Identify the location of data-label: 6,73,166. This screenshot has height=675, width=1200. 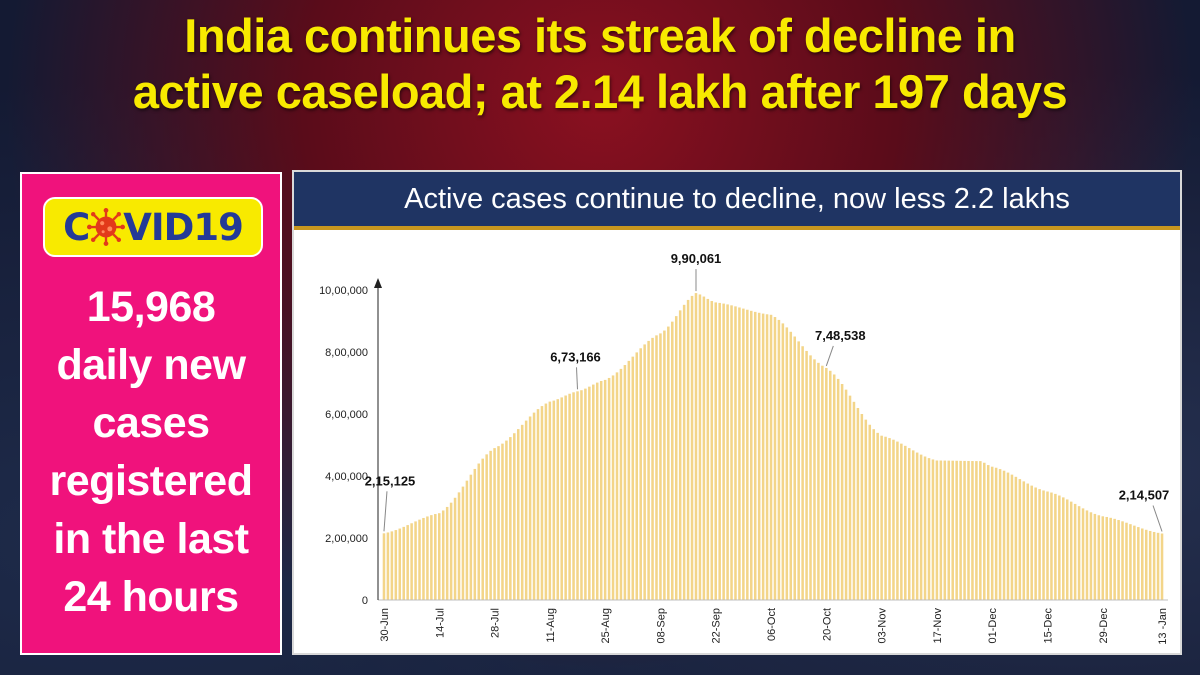
(575, 356).